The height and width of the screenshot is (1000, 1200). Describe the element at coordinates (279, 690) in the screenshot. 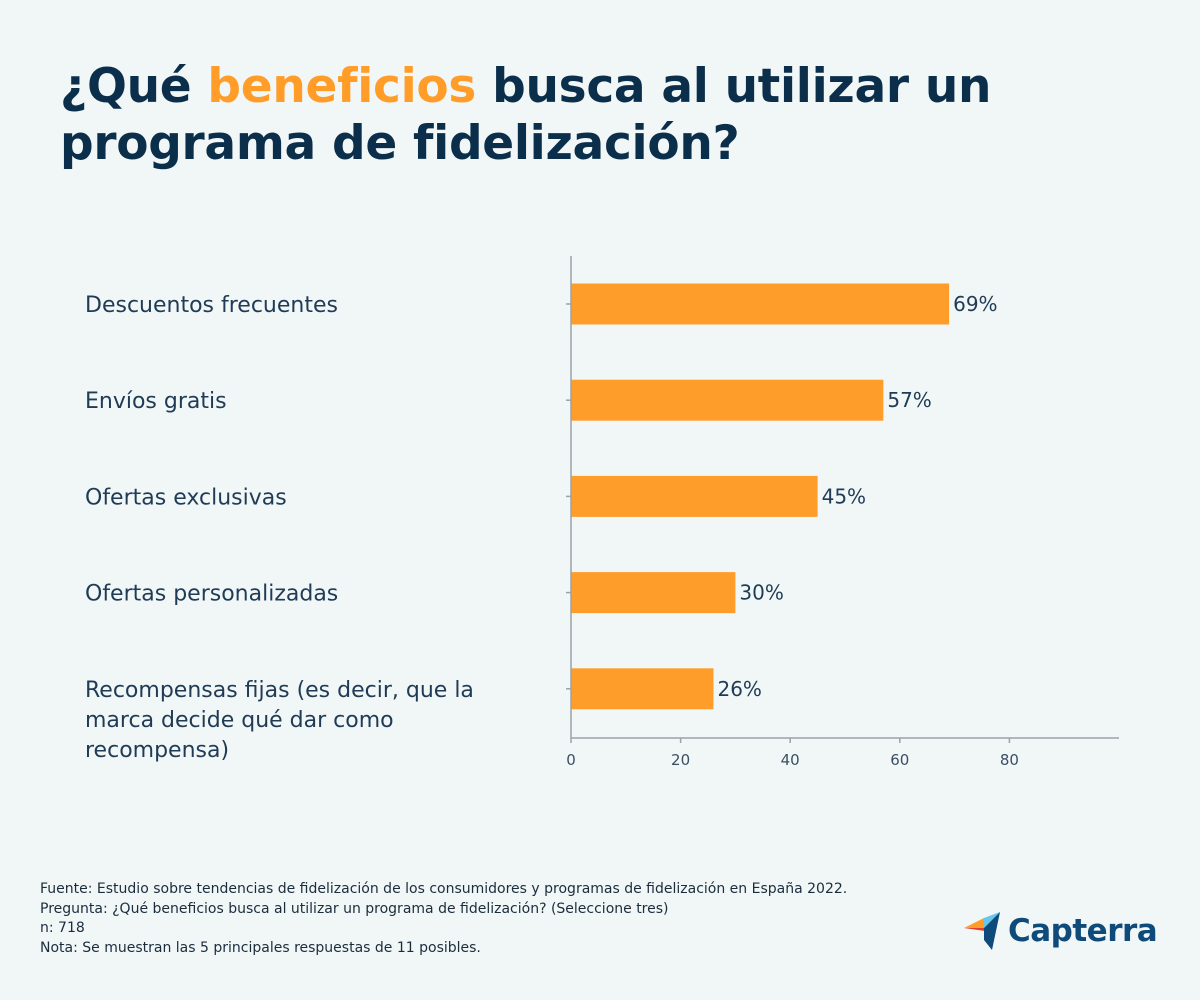

I see `category-label-line: Recompensas fijas (es decir, que la` at that location.